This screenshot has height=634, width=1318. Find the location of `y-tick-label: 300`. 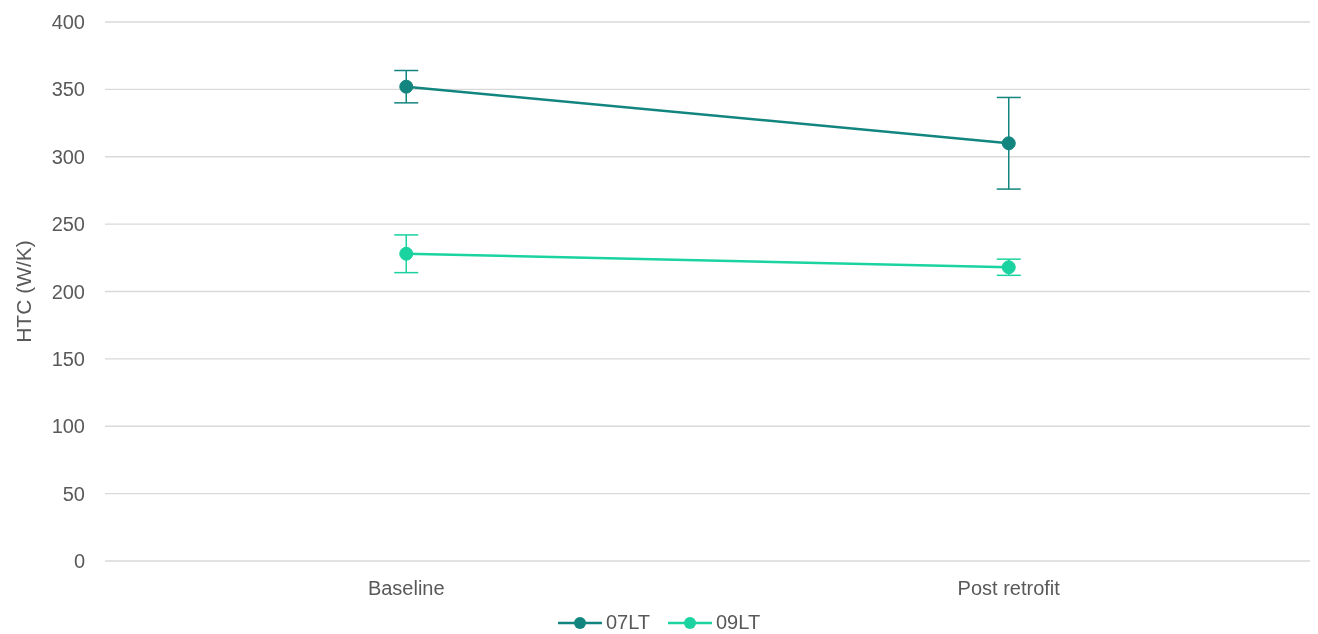

y-tick-label: 300 is located at coordinates (68, 156).